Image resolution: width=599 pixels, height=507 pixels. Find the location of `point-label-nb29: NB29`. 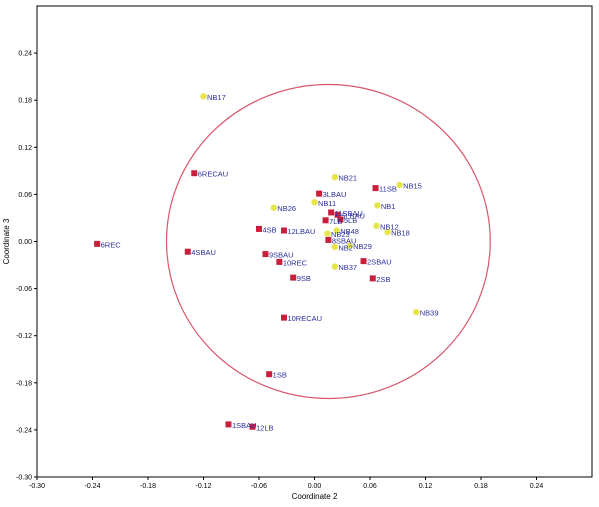

point-label-nb29: NB29 is located at coordinates (362, 246).